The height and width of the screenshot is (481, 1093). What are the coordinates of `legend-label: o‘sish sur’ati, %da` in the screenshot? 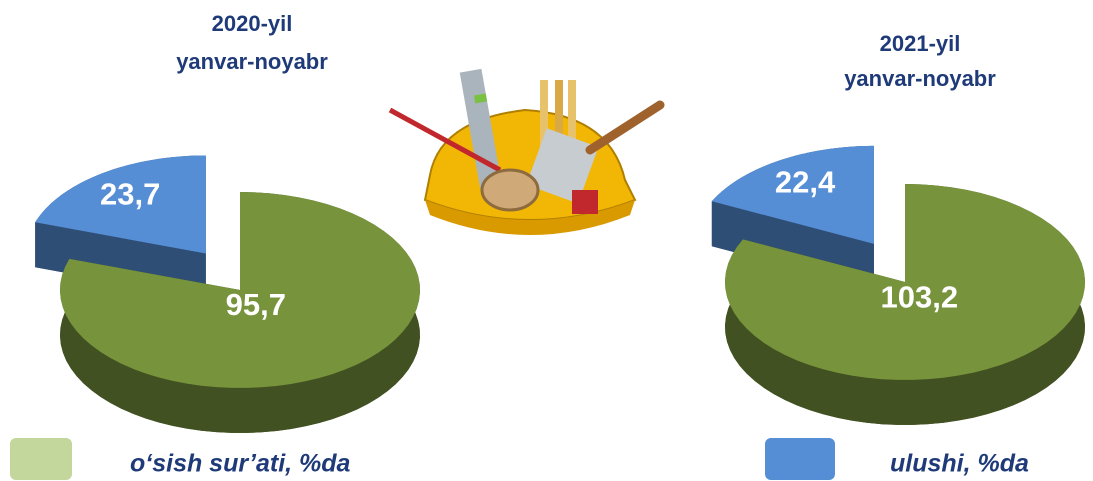 It's located at (240, 464).